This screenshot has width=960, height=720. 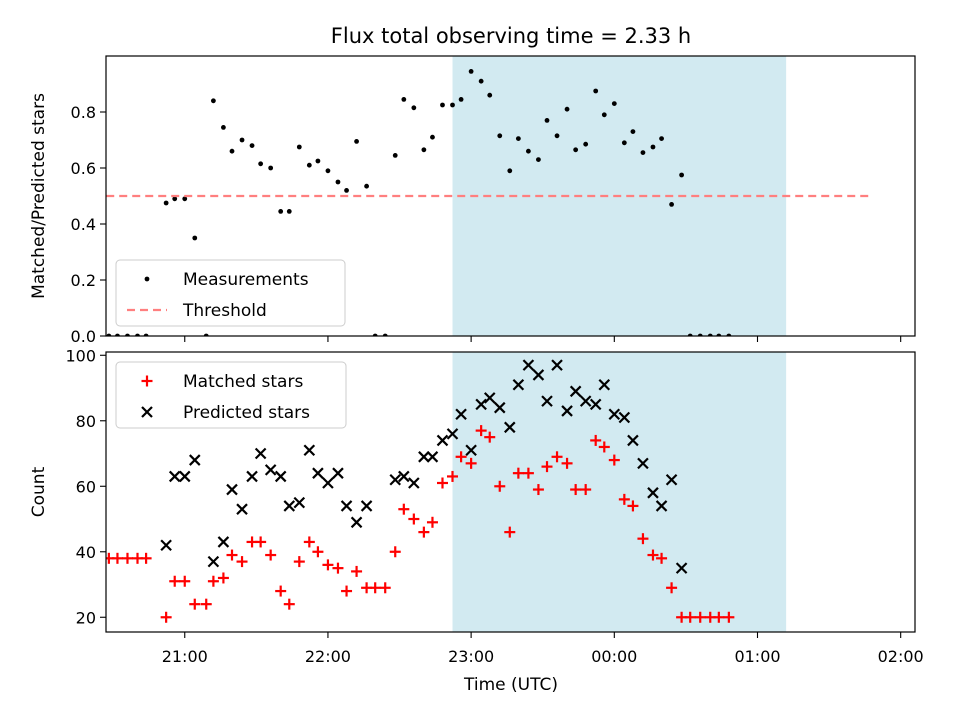 What do you see at coordinates (230, 293) in the screenshot?
I see `legend-box` at bounding box center [230, 293].